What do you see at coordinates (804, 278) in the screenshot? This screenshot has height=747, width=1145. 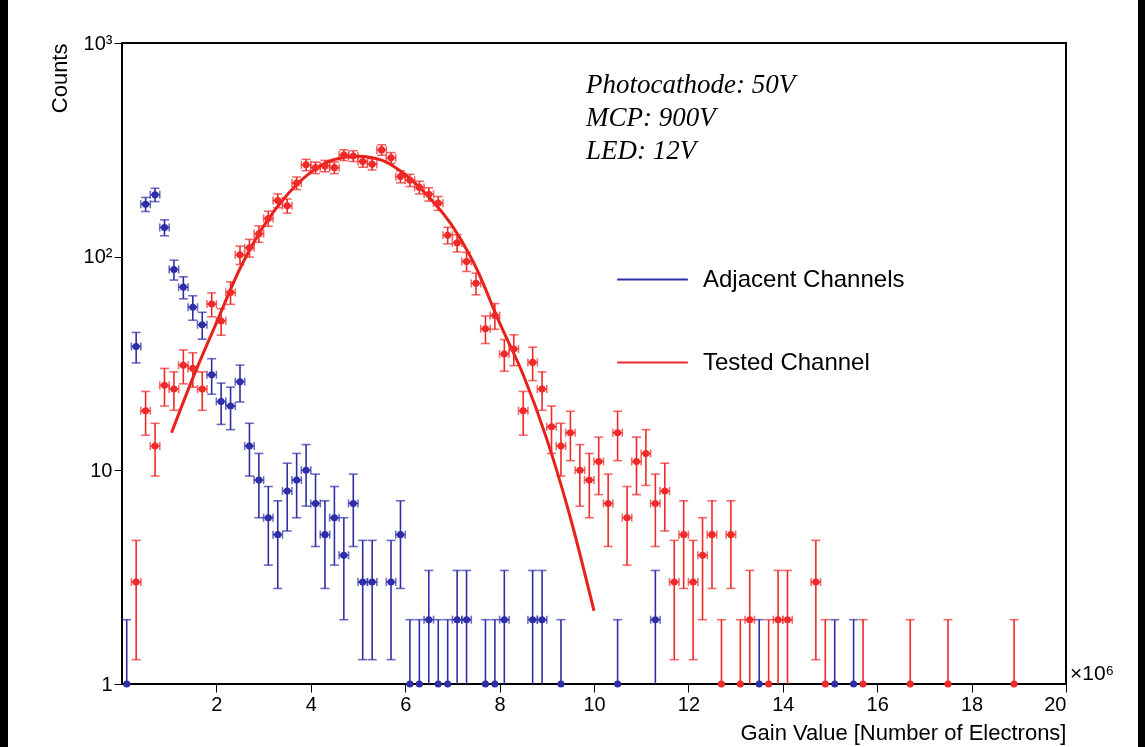 I see `legend-label: Adjacent Channels` at bounding box center [804, 278].